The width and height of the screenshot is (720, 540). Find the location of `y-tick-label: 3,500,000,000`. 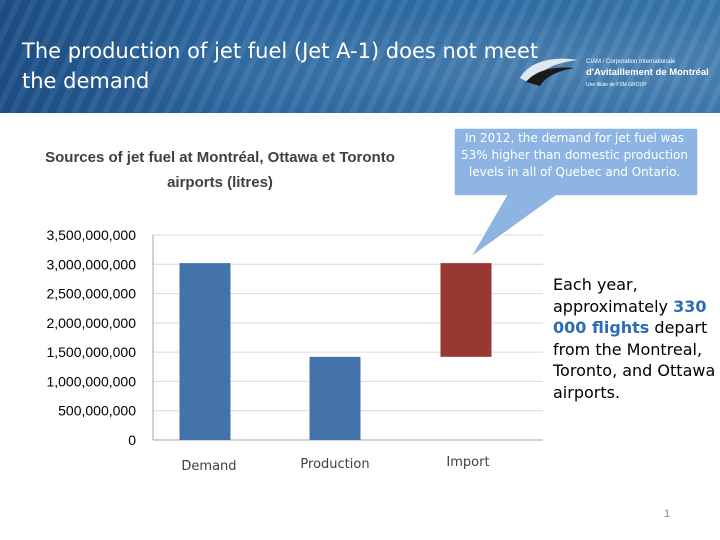

y-tick-label: 3,500,000,000 is located at coordinates (91, 235).